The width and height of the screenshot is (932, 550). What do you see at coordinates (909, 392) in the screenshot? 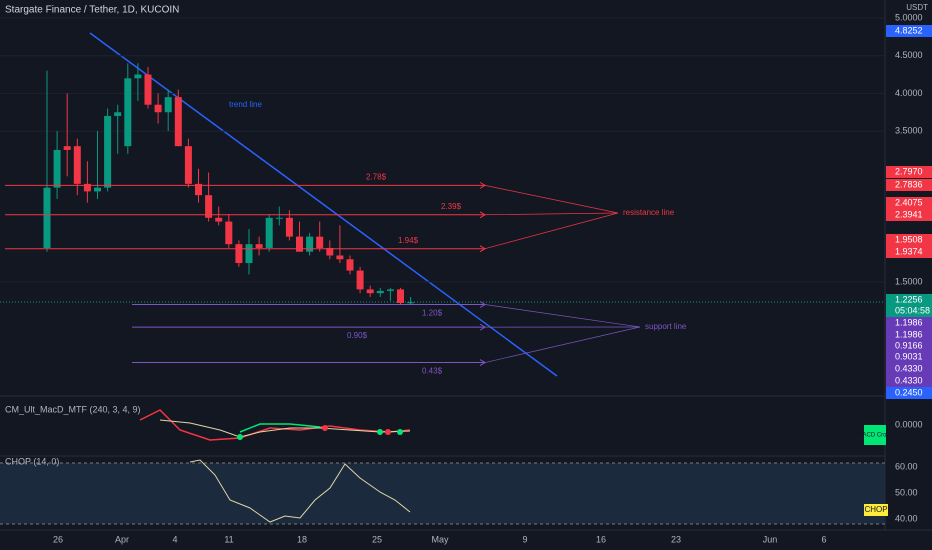
I see `price-label: 0.2450` at bounding box center [909, 392].